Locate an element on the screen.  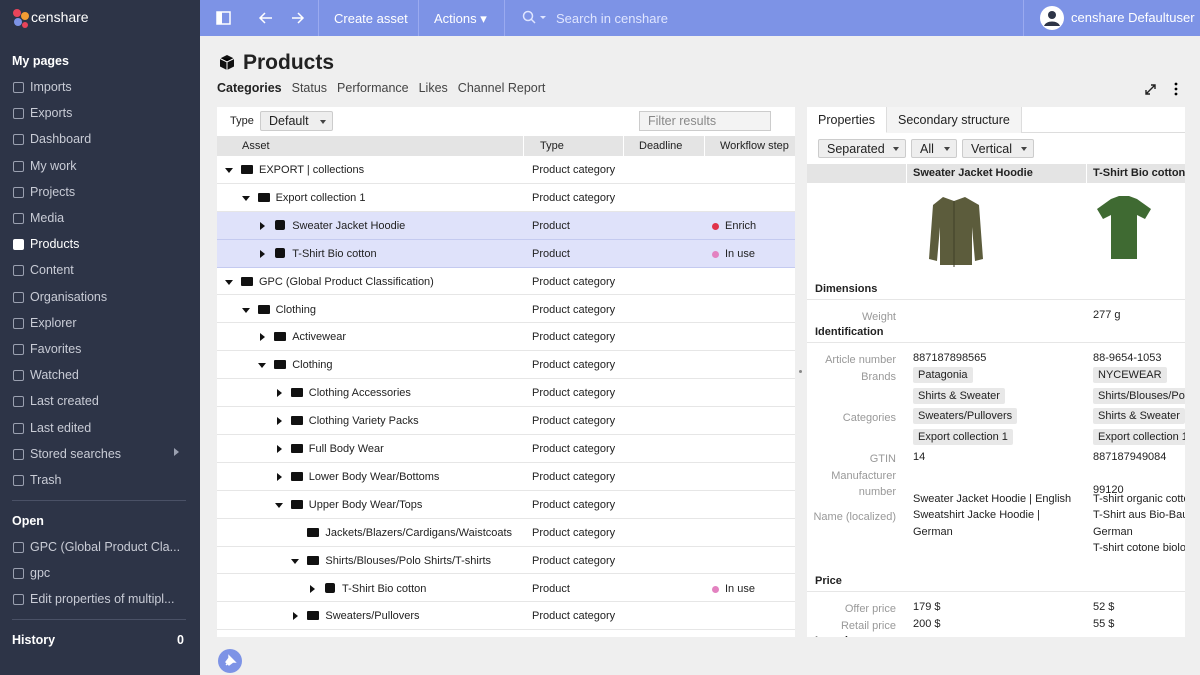
page-tab: Channel Report is located at coordinates (501, 88).